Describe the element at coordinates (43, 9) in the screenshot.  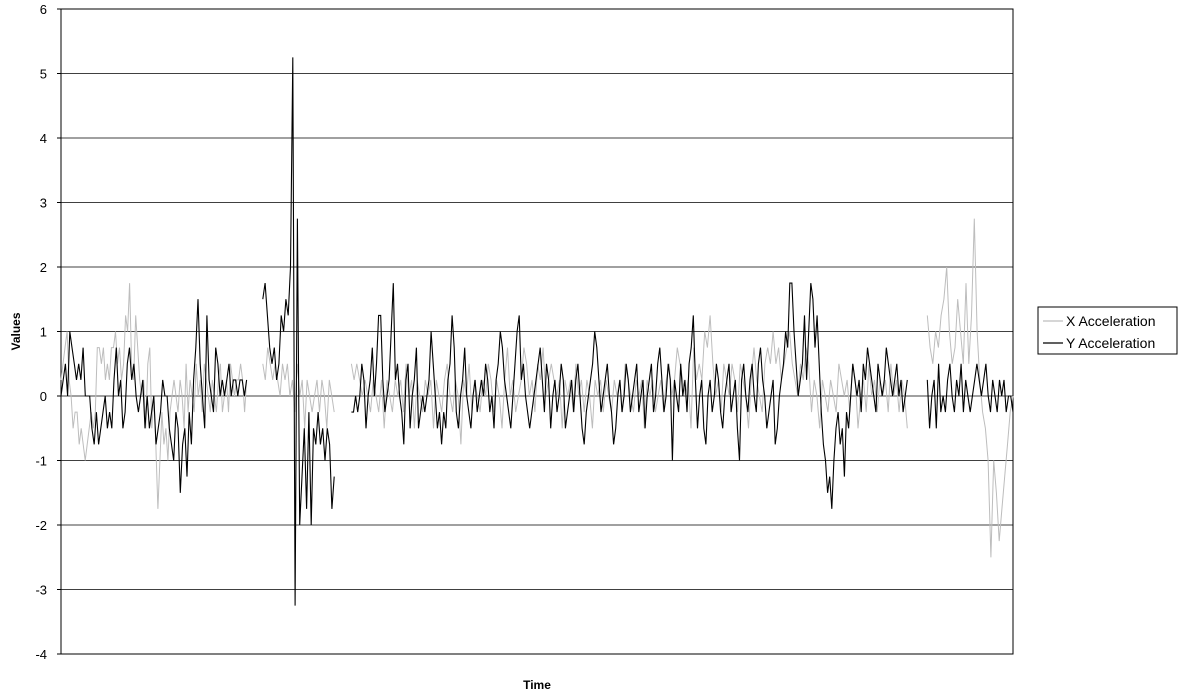
I see `y-tick-label: 6` at that location.